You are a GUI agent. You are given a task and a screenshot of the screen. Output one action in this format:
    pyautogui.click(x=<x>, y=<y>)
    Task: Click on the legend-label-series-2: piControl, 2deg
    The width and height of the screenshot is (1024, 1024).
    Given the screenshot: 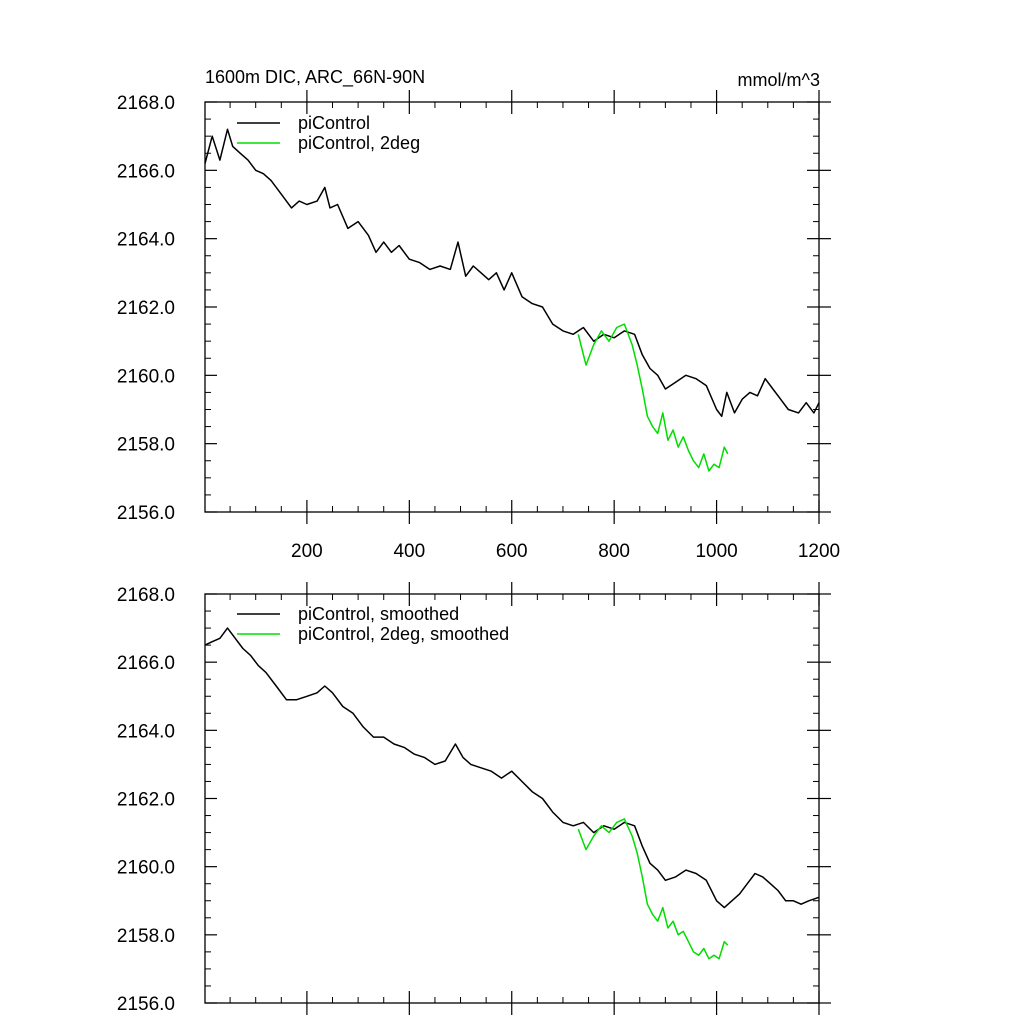 What is the action you would take?
    pyautogui.click(x=359, y=143)
    